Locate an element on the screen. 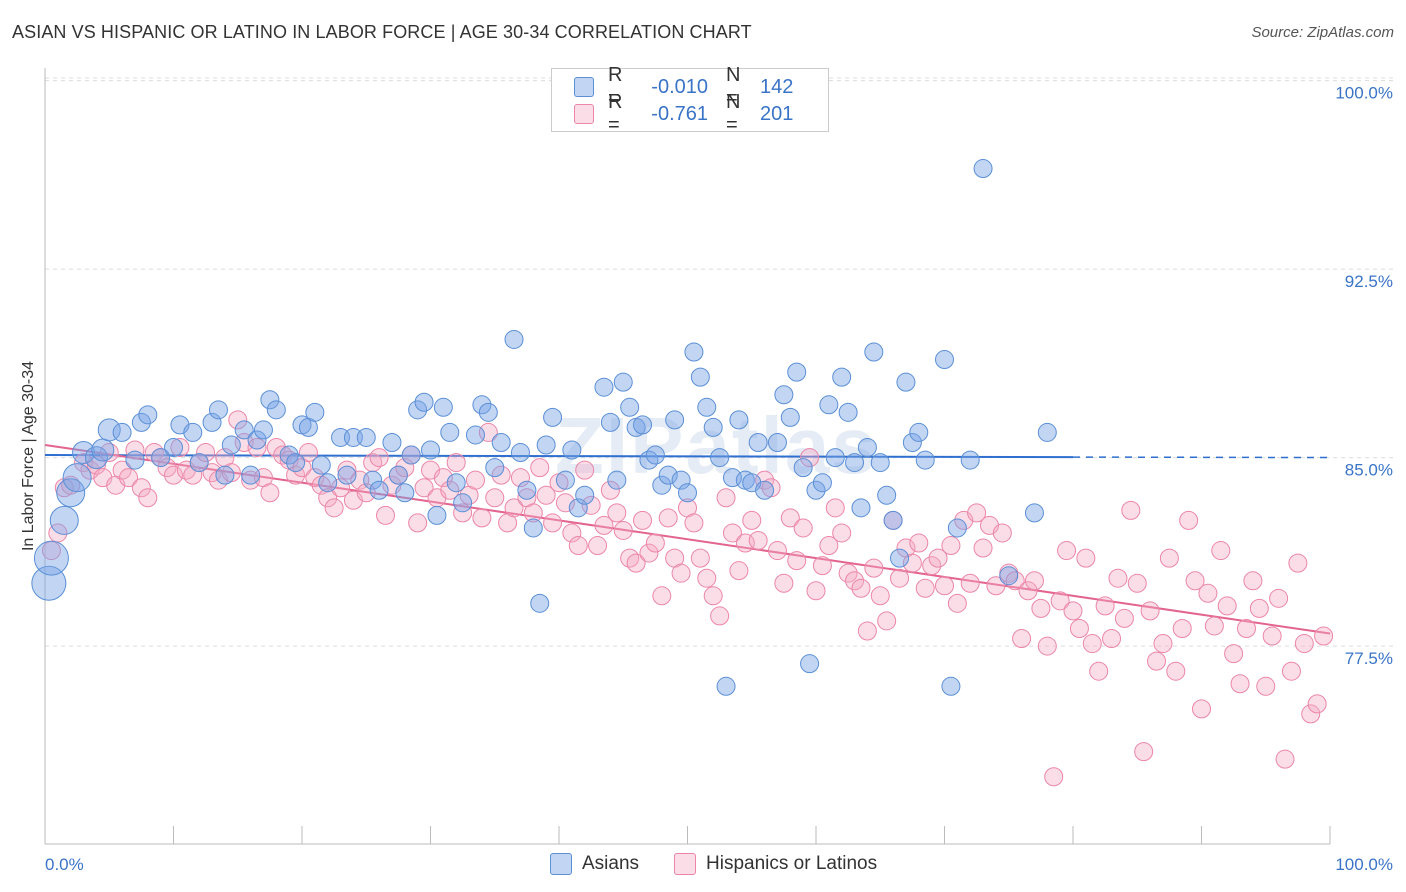 Image resolution: width=1406 pixels, height=892 pixels. bottom-legend-label-hispanics: Hispanics or Latinos is located at coordinates (792, 863).